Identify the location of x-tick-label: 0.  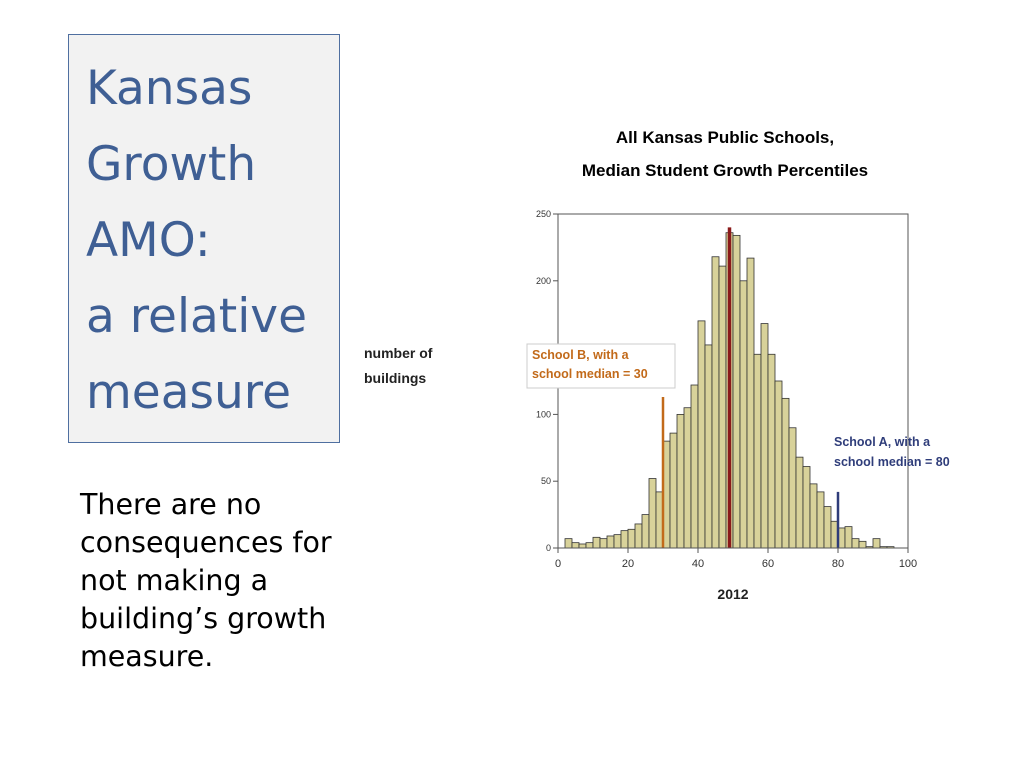
(558, 564).